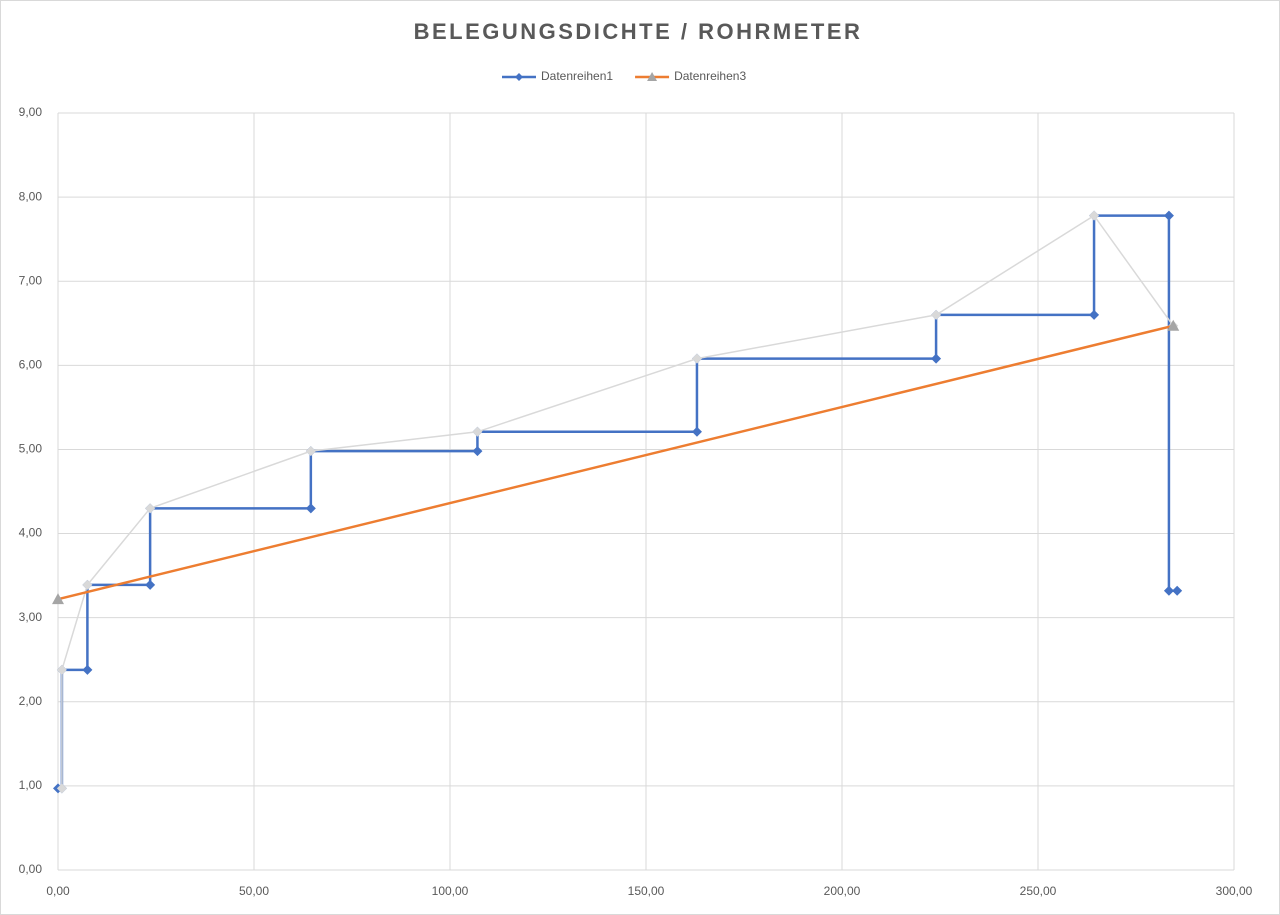 The image size is (1280, 915). I want to click on legend-label: Datenreihen1, so click(577, 76).